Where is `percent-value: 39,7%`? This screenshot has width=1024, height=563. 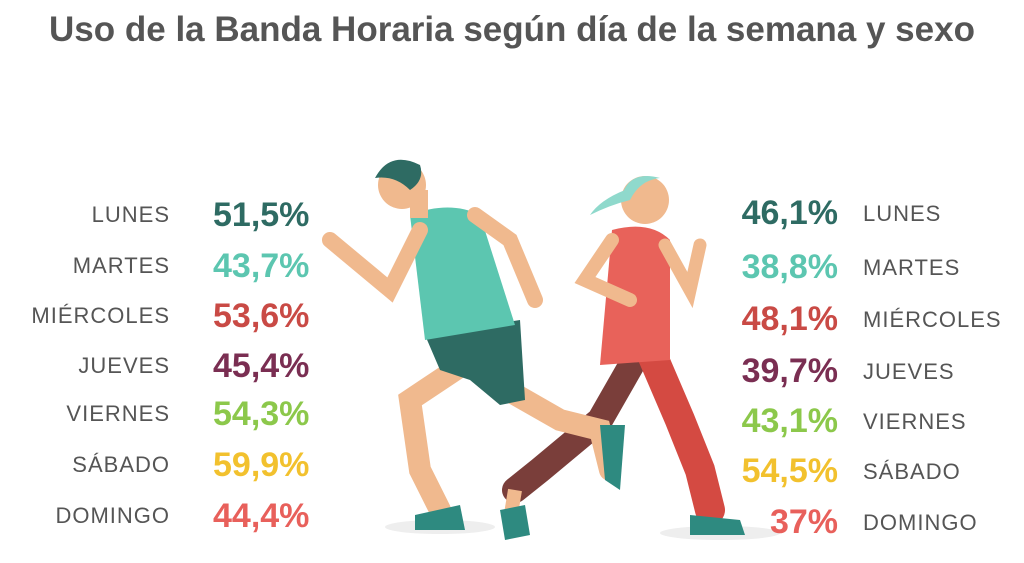
percent-value: 39,7% is located at coordinates (789, 371).